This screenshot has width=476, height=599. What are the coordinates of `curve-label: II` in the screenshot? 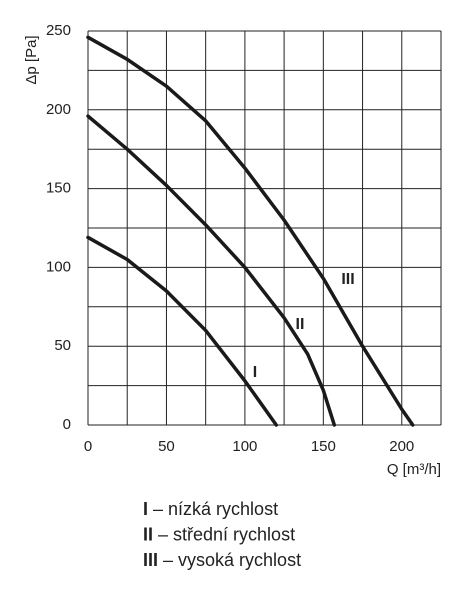 It's located at (300, 324).